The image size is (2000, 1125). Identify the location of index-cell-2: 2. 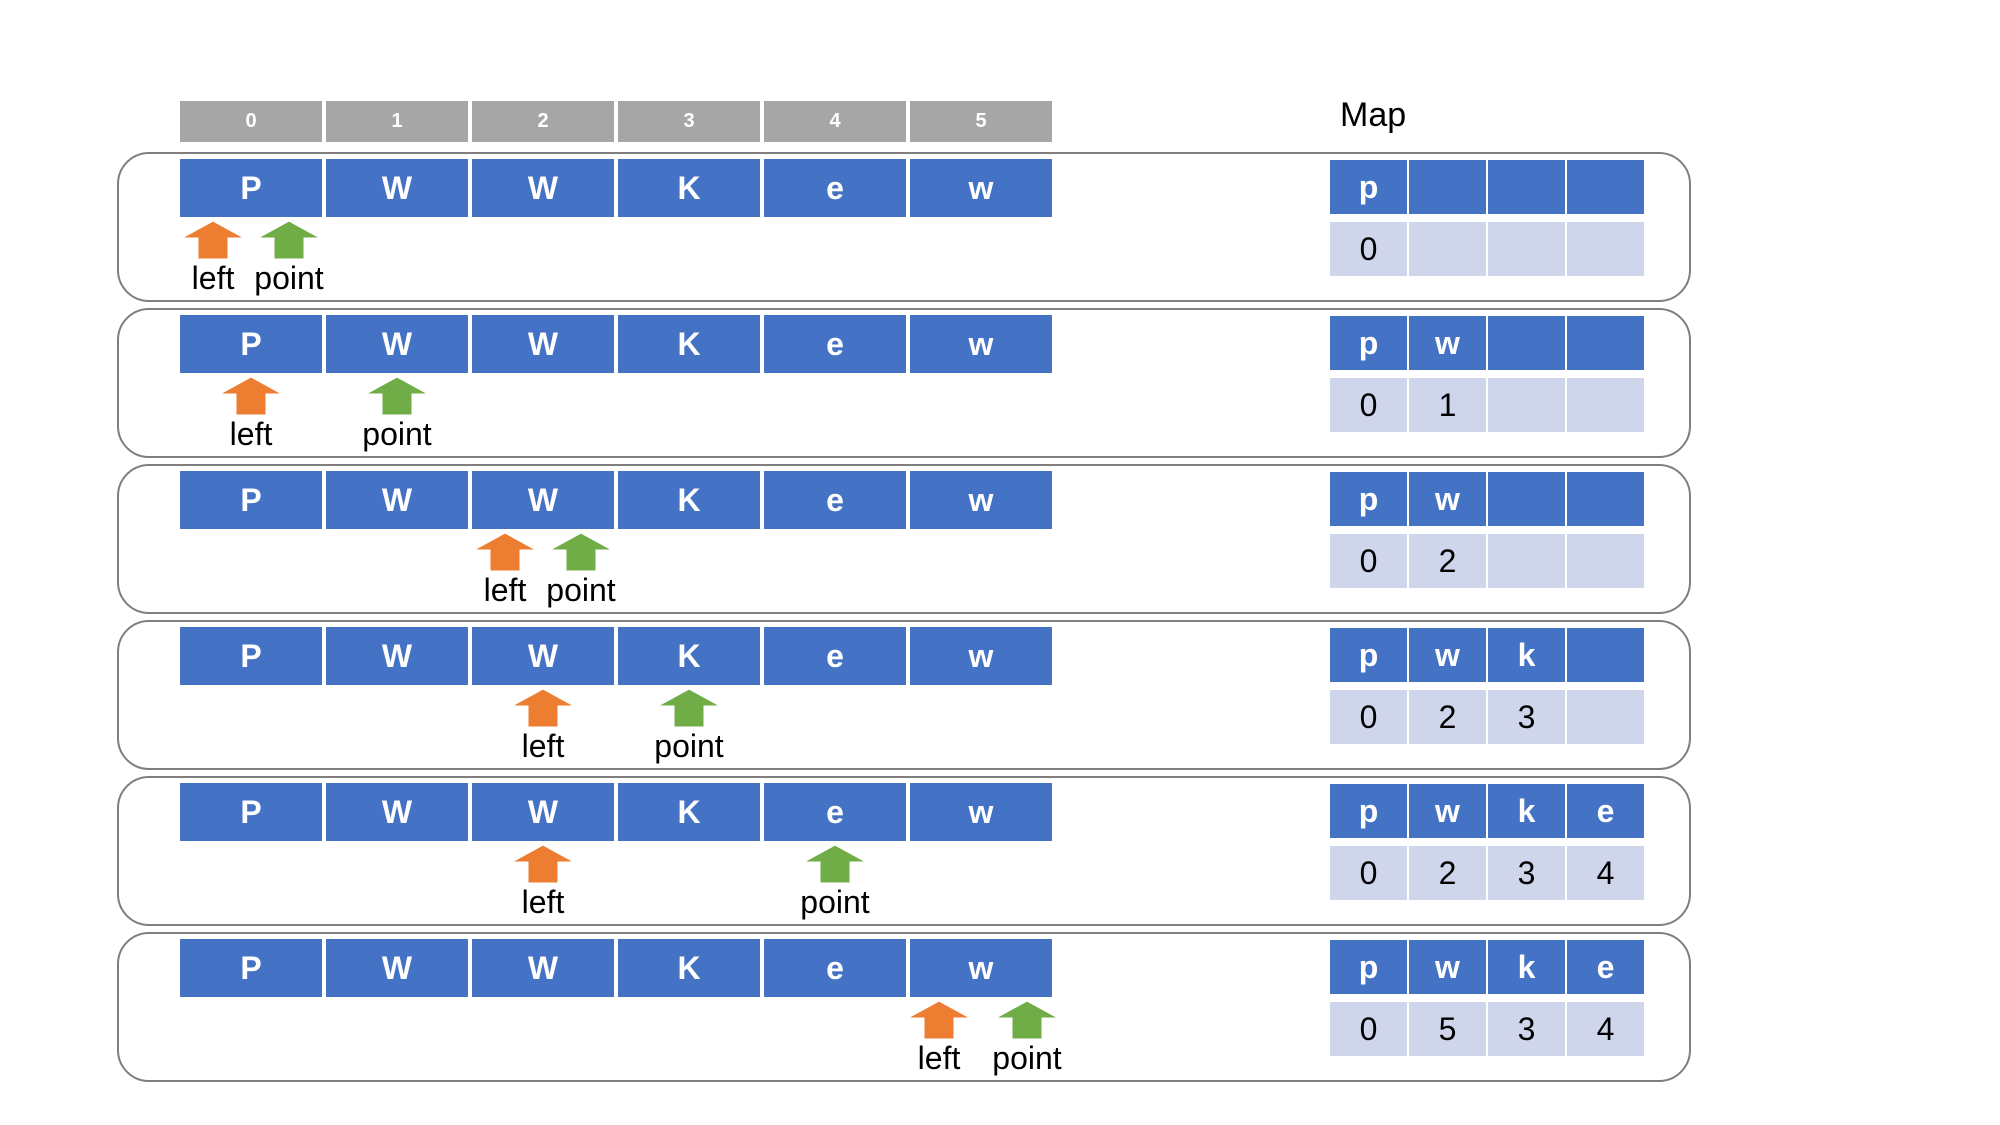
(543, 121).